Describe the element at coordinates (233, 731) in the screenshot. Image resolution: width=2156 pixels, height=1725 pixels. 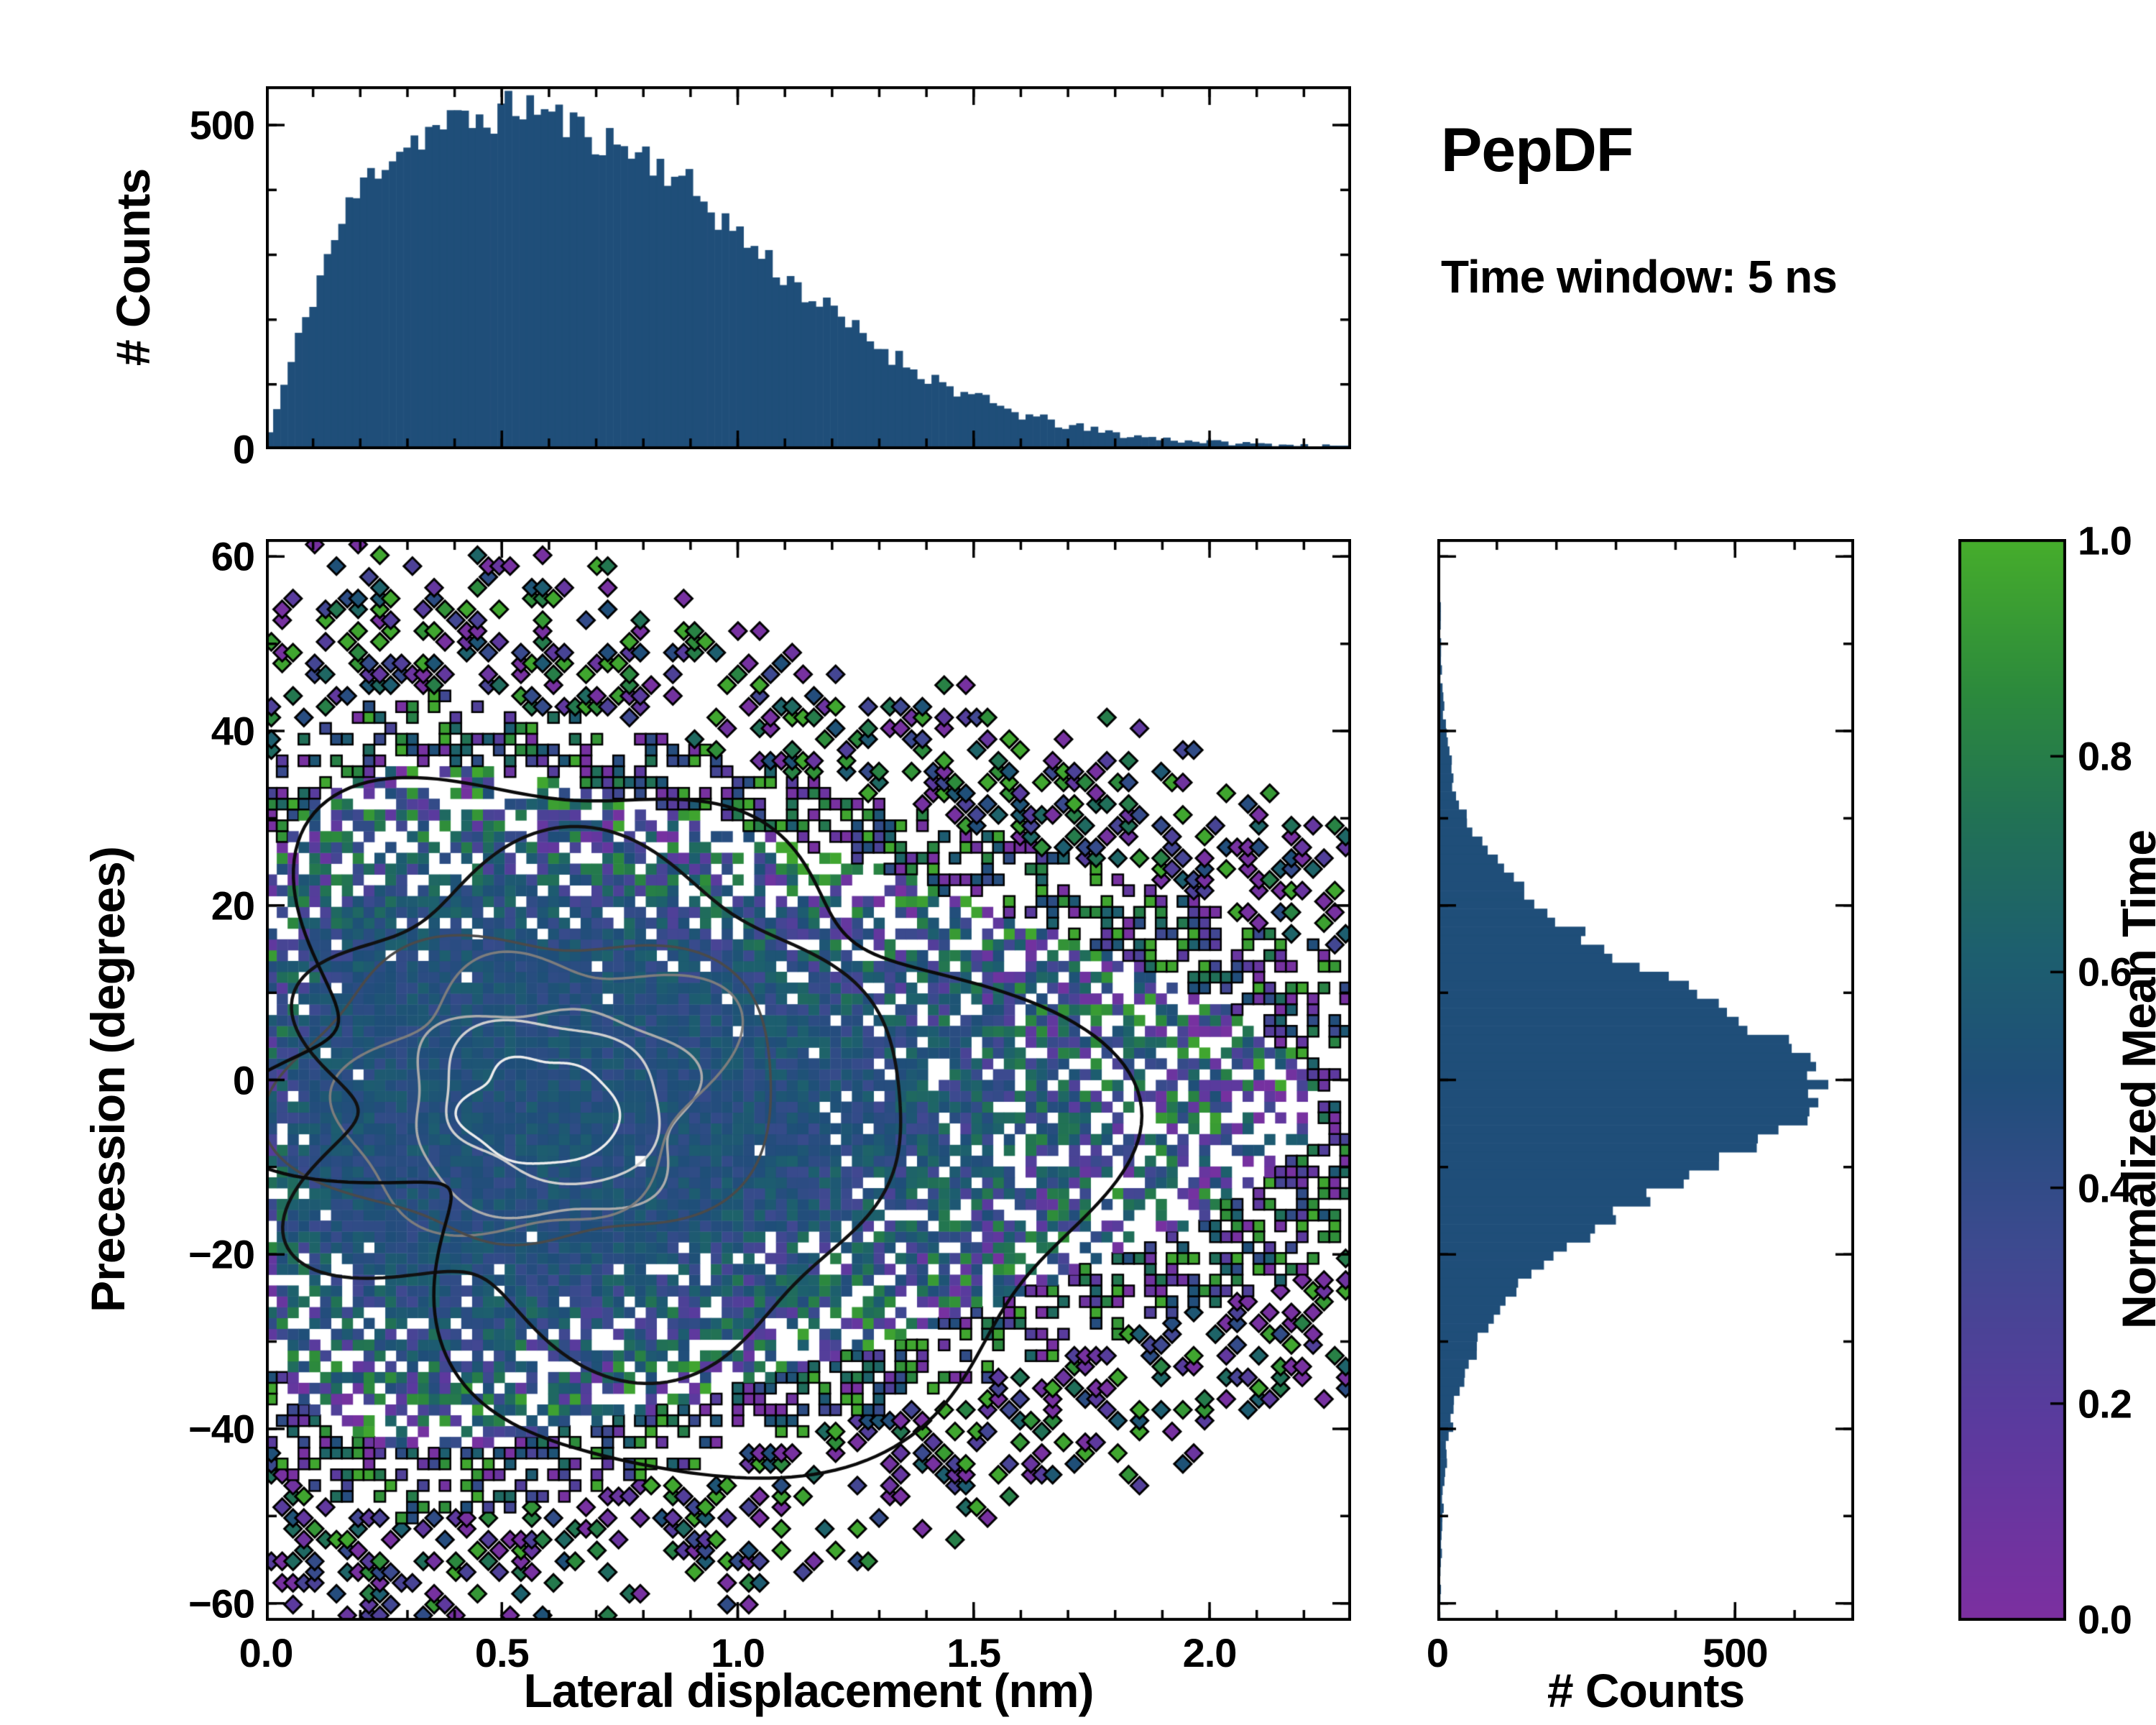
I see `main-y-tick-label: 40` at that location.